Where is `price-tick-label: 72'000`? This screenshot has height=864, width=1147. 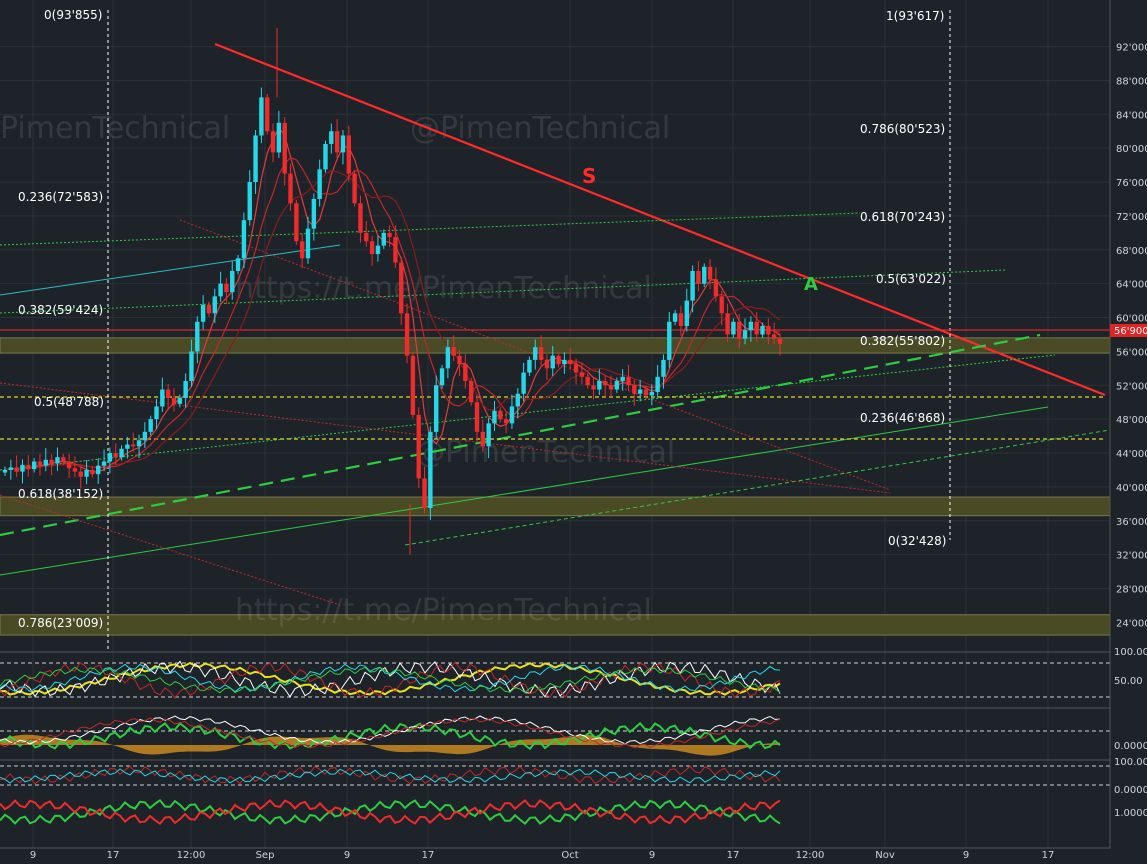
price-tick-label: 72'000 is located at coordinates (1131, 217).